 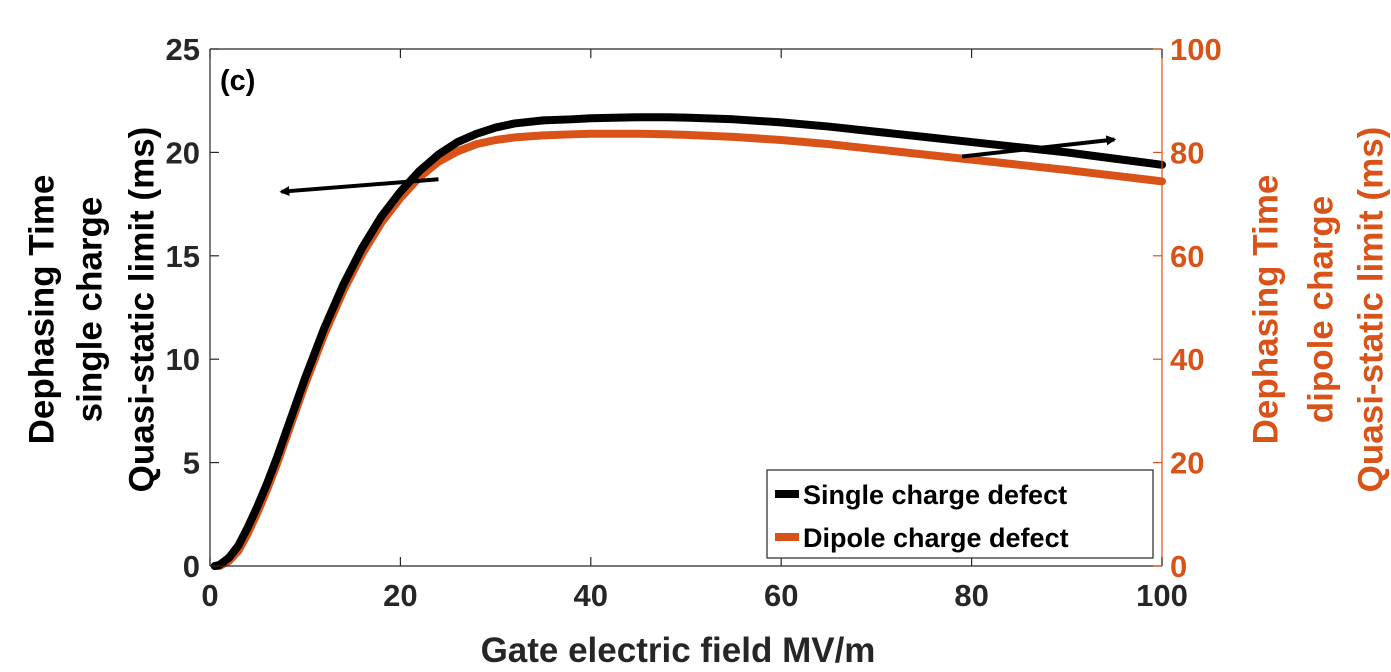 What do you see at coordinates (237, 81) in the screenshot?
I see `panel-label: (c)` at bounding box center [237, 81].